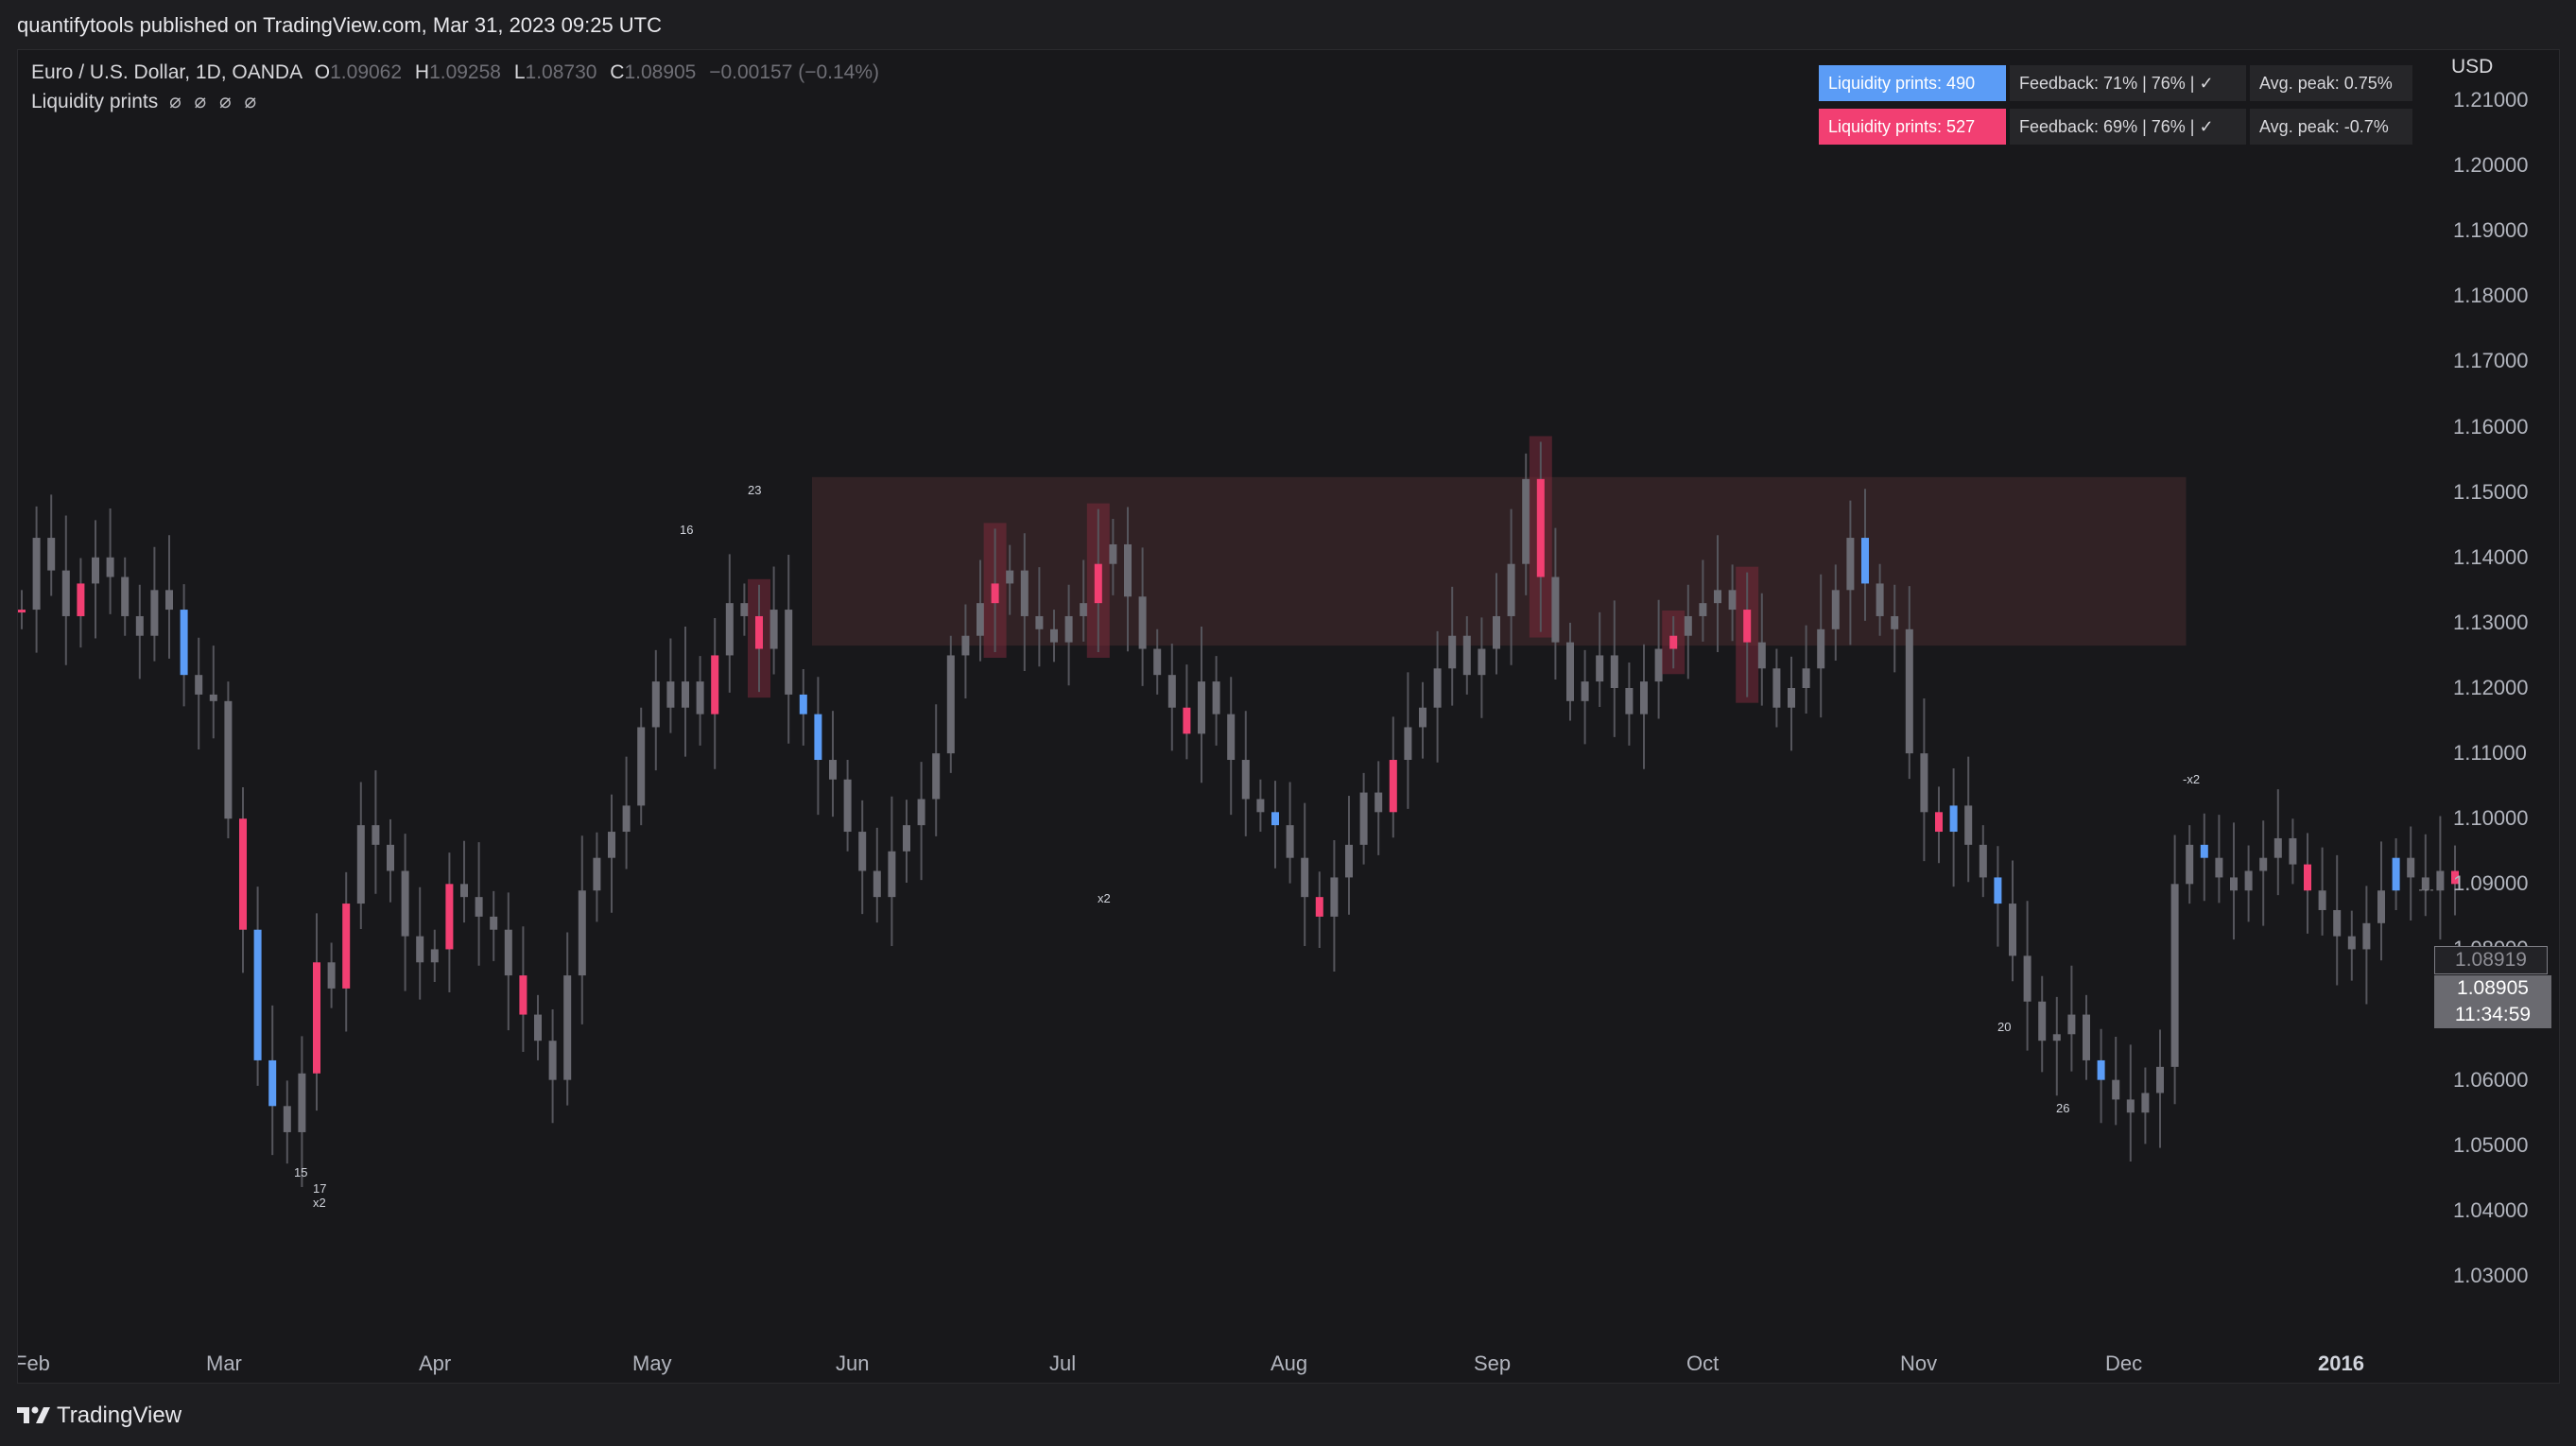 The height and width of the screenshot is (1446, 2576). Describe the element at coordinates (119, 1415) in the screenshot. I see `tradingview-brand: TradingView` at that location.